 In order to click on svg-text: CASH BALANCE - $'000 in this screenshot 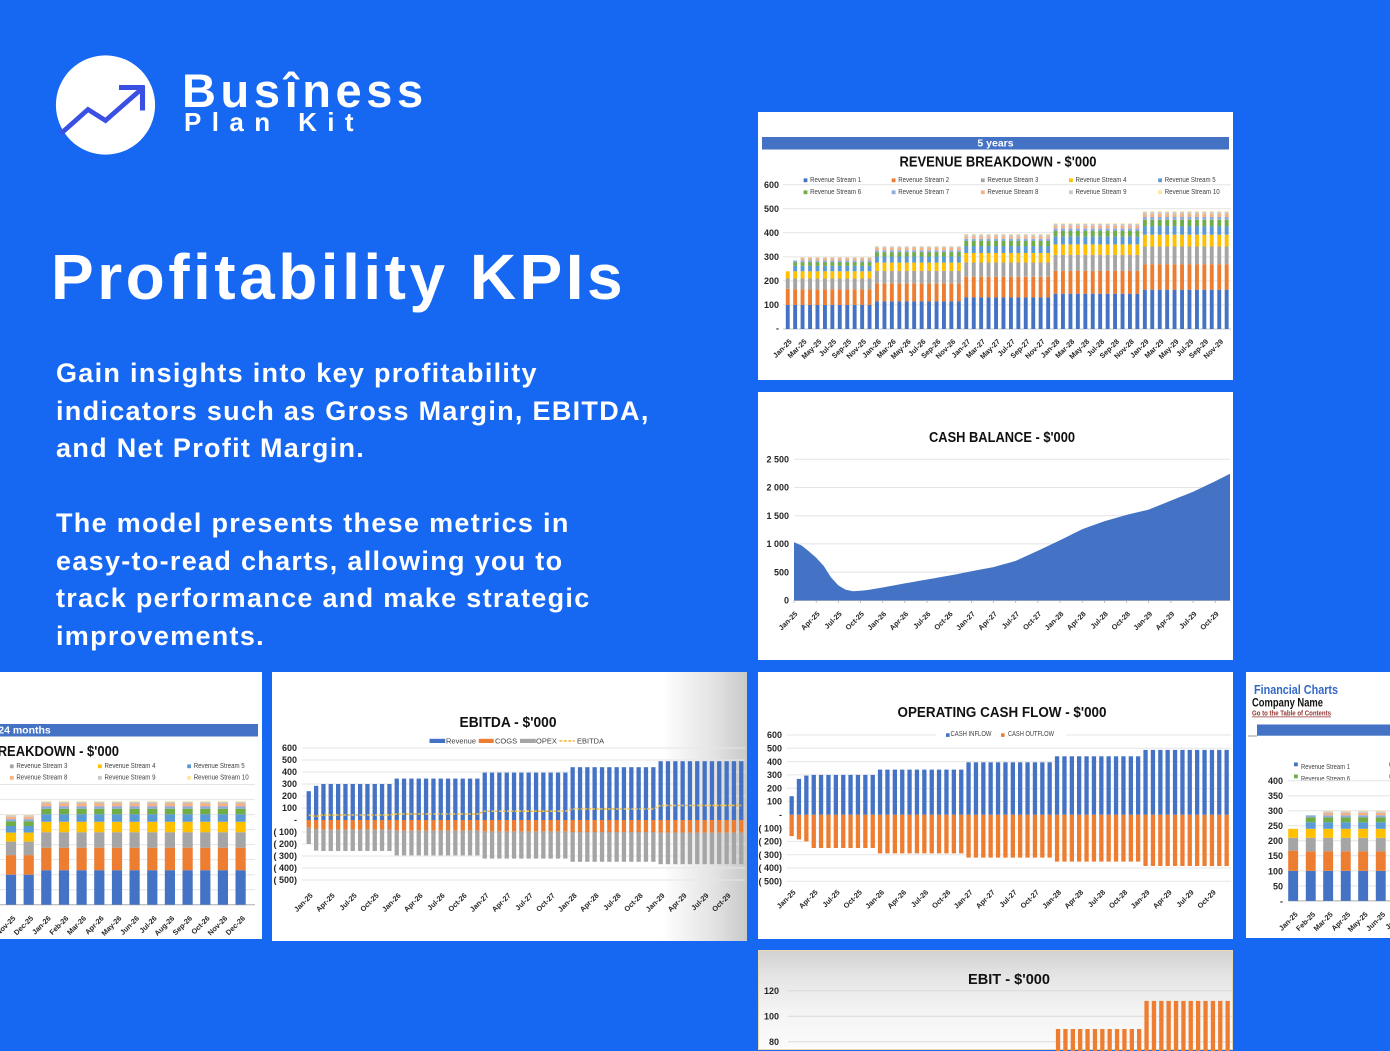, I will do `click(1002, 438)`.